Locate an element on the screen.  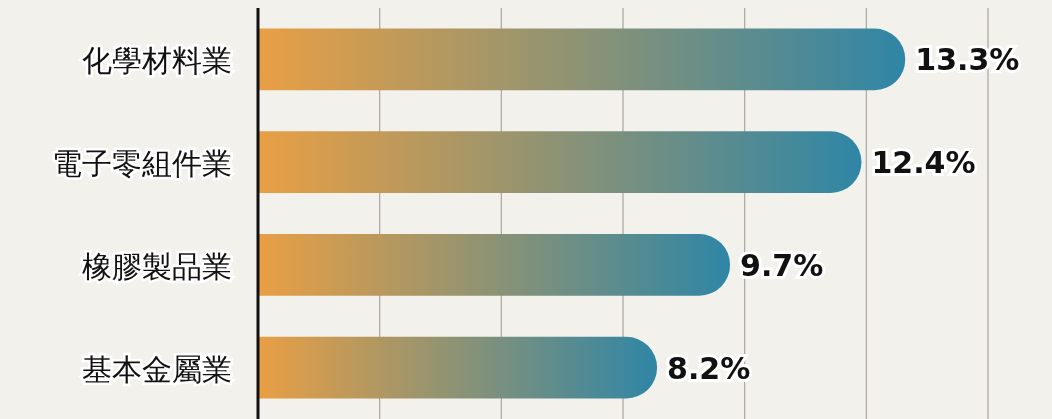
data-label: 8.2% is located at coordinates (709, 368).